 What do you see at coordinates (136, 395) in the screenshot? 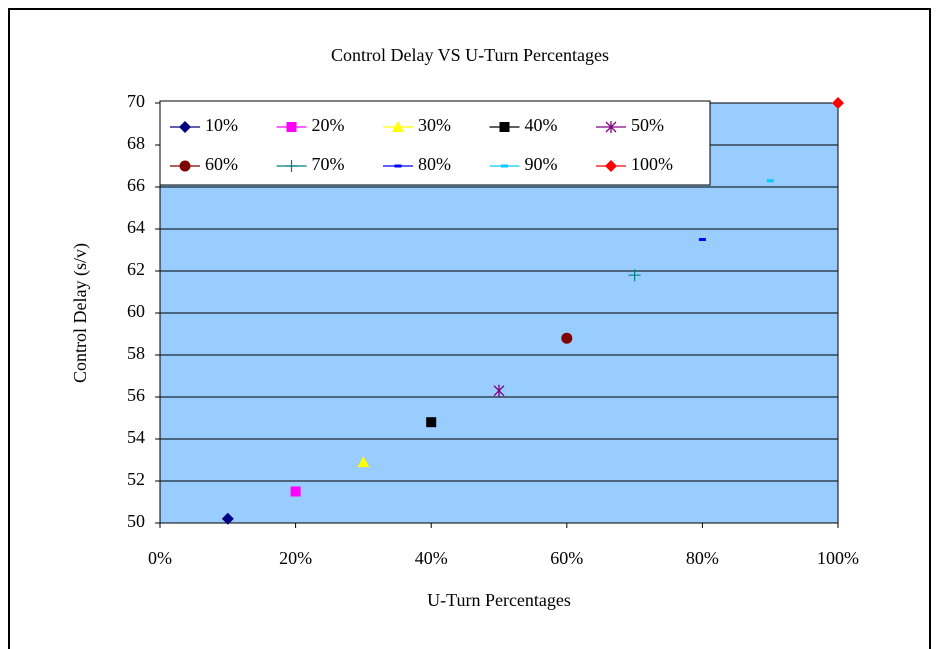
I see `y-tick-label: 56` at bounding box center [136, 395].